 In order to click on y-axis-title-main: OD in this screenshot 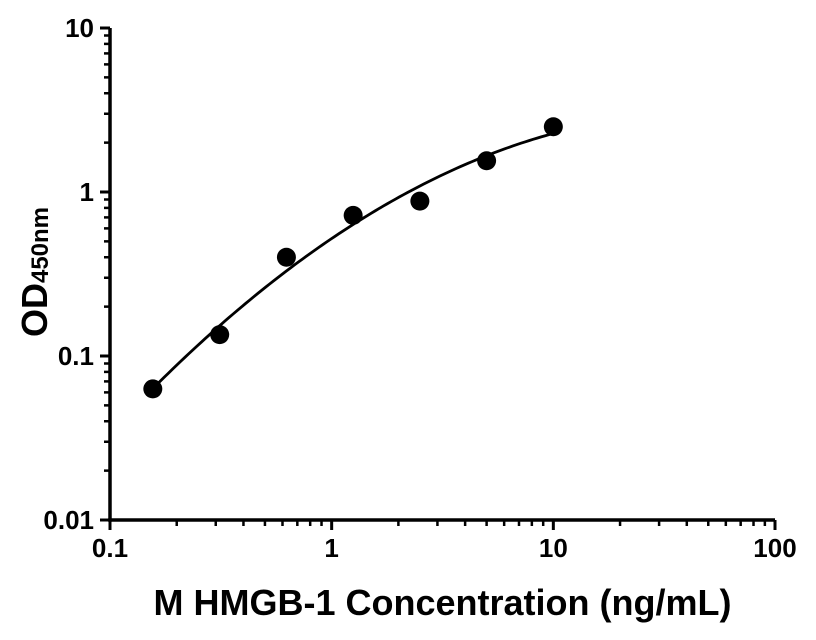, I will do `click(34, 310)`.